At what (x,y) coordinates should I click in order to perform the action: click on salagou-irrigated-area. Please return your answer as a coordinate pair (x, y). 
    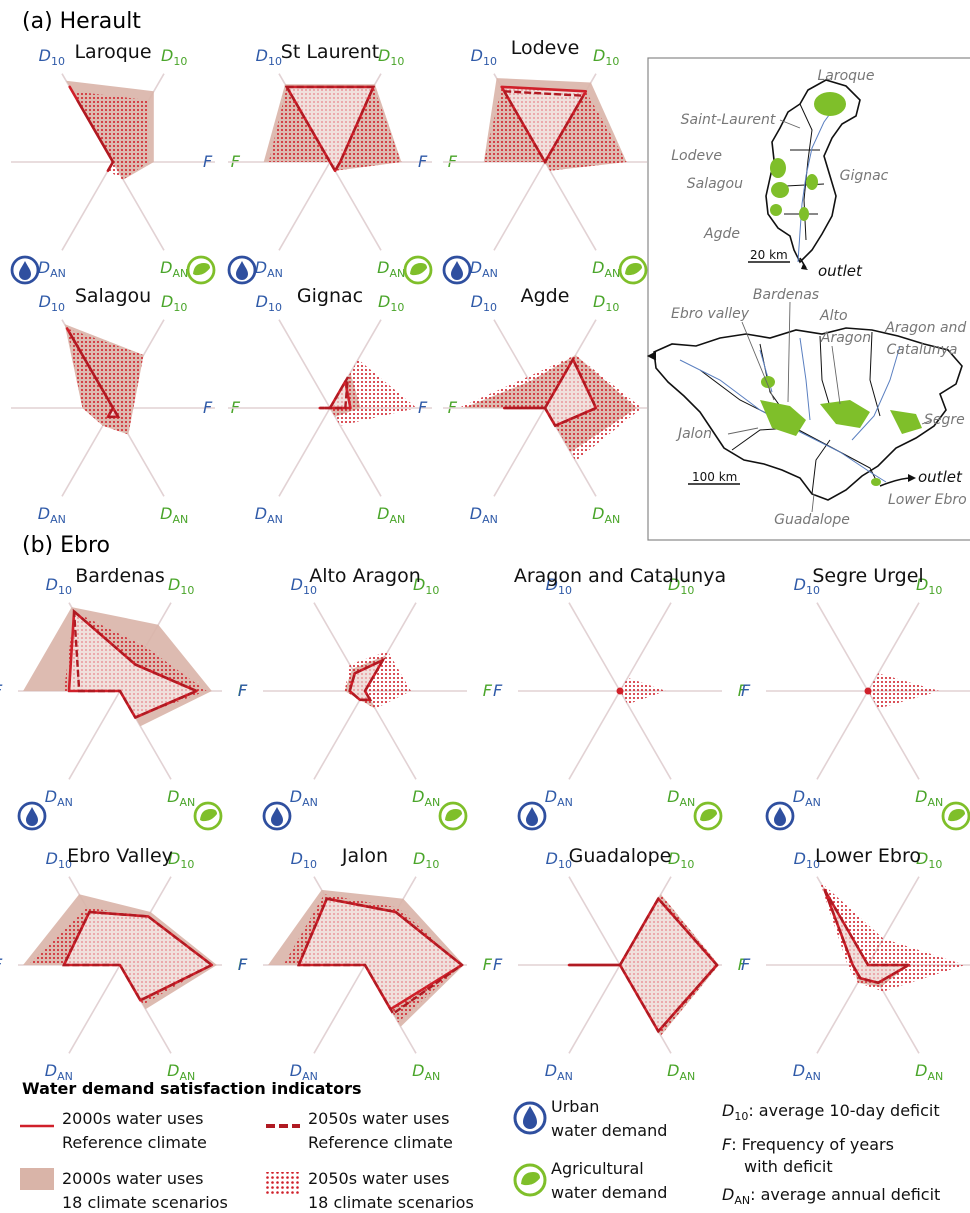
    Looking at the image, I should click on (780, 190).